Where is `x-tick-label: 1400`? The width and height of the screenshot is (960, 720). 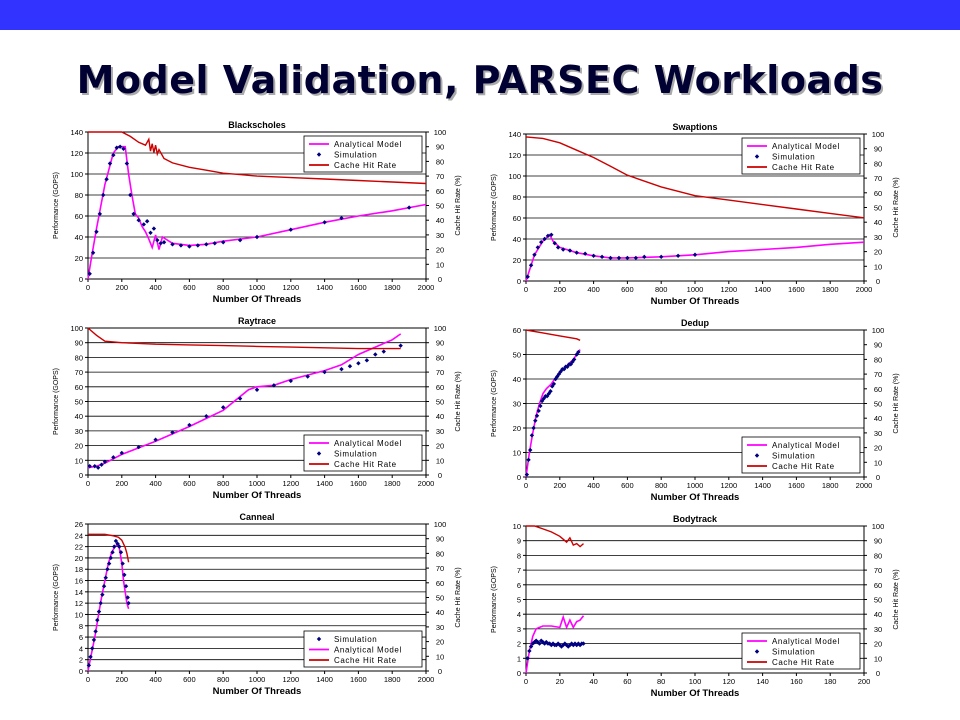 x-tick-label: 1400 is located at coordinates (324, 287).